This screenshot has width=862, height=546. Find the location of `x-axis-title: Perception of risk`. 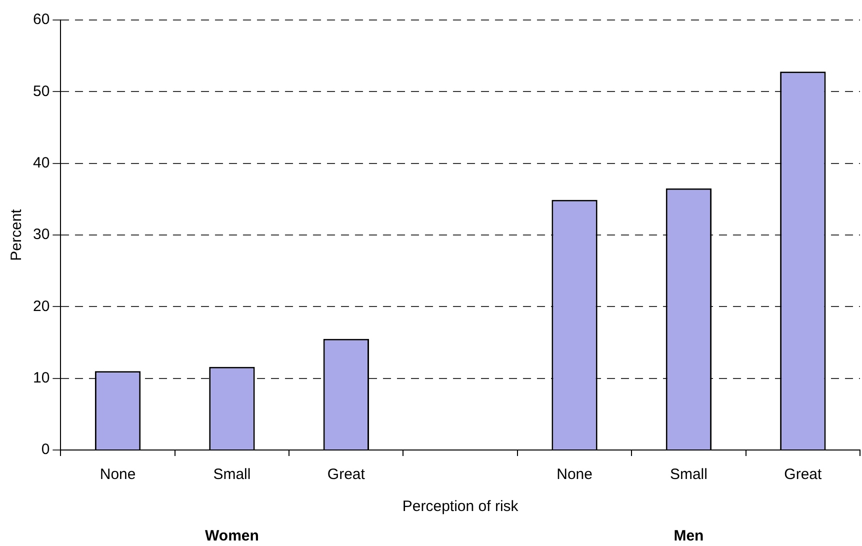

x-axis-title: Perception of risk is located at coordinates (460, 507).